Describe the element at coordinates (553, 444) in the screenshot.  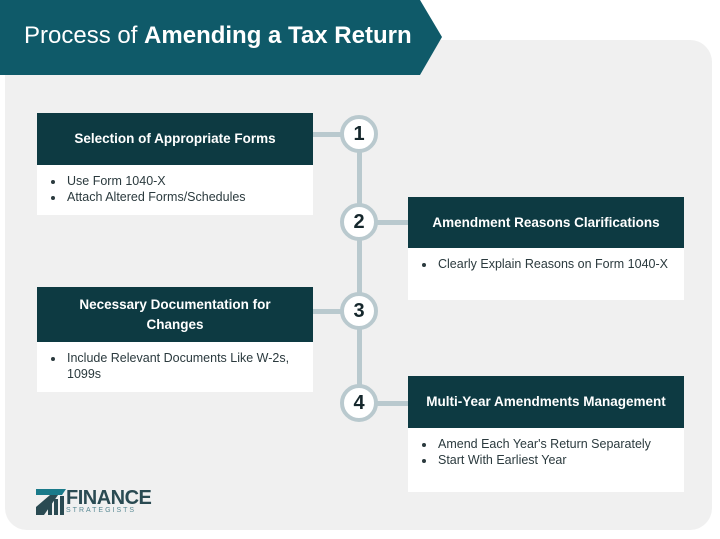
I see `bullet: Amend Each Year's Return Separately` at that location.